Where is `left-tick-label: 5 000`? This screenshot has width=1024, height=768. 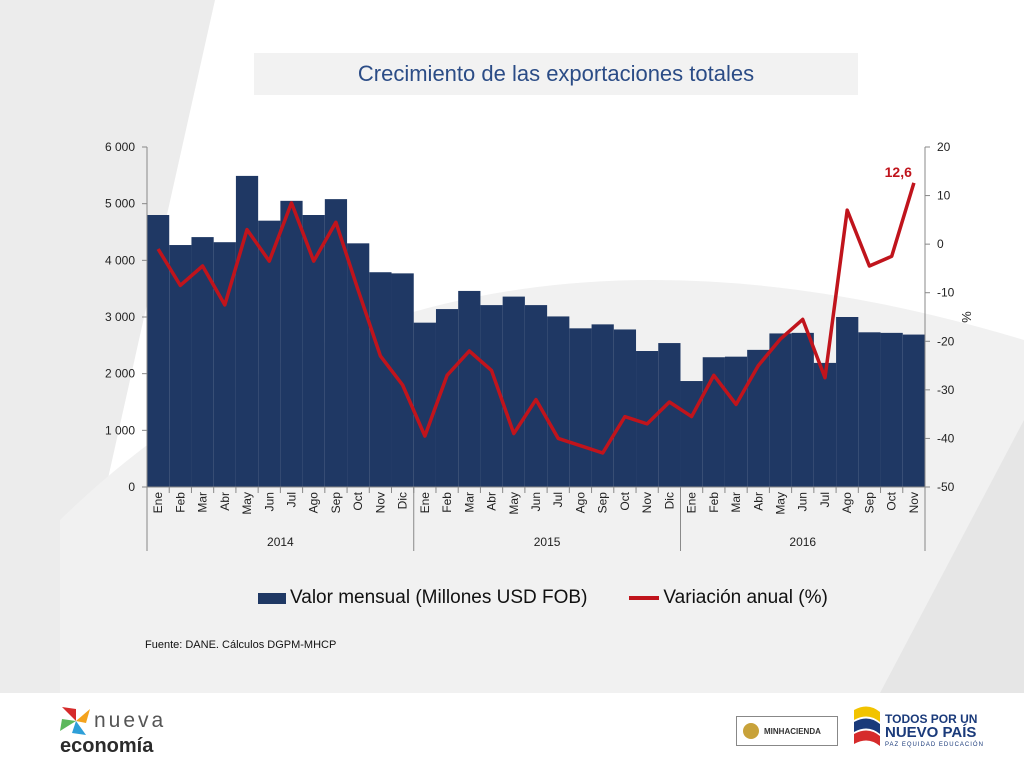 left-tick-label: 5 000 is located at coordinates (120, 204).